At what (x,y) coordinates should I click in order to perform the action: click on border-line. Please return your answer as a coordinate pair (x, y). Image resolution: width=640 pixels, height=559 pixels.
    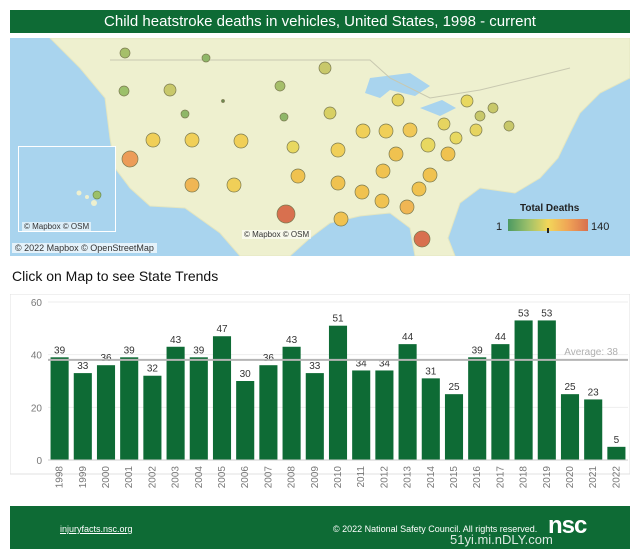
    Looking at the image, I should click on (340, 79).